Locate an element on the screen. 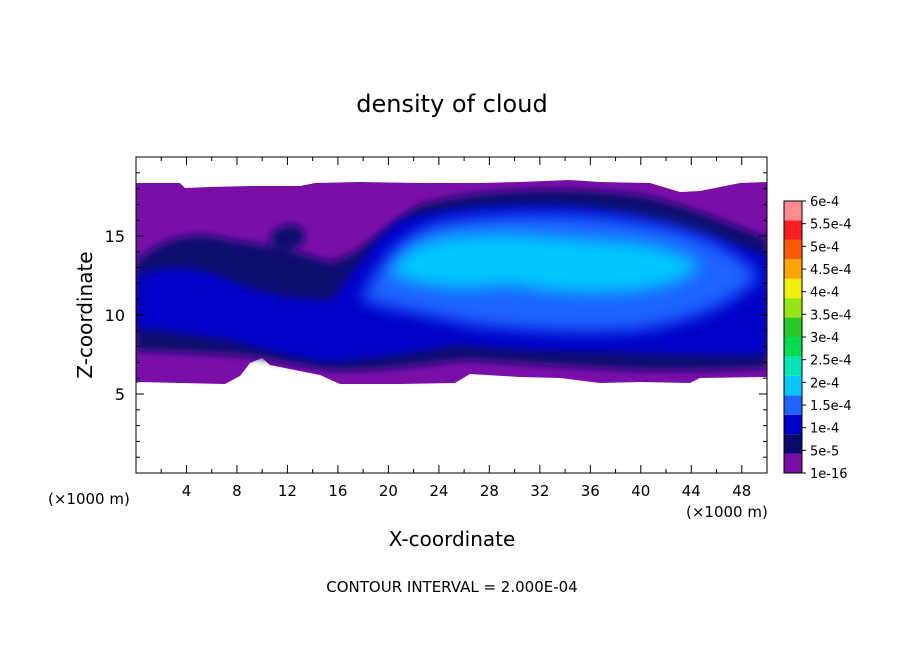 The image size is (904, 654). contour-interval-note: CONTOUR INTERVAL = 2.000E-04 is located at coordinates (451, 587).